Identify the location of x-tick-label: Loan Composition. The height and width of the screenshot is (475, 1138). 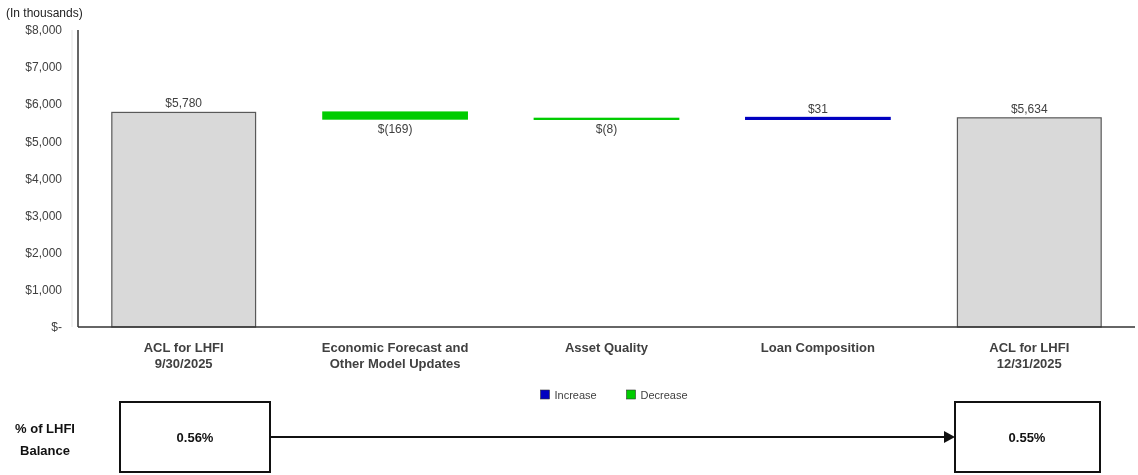
(817, 347).